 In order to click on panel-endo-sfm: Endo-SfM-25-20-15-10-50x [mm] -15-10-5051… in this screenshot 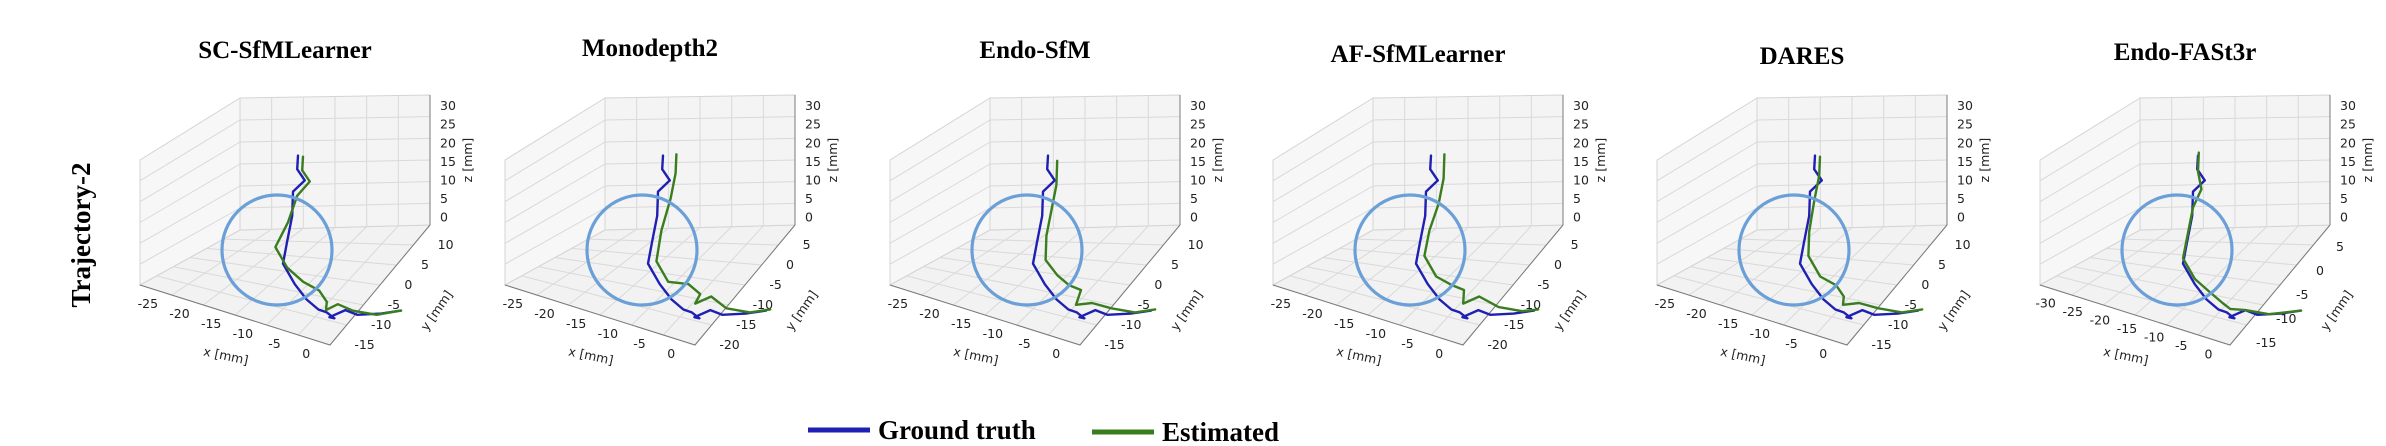, I will do `click(1056, 202)`.